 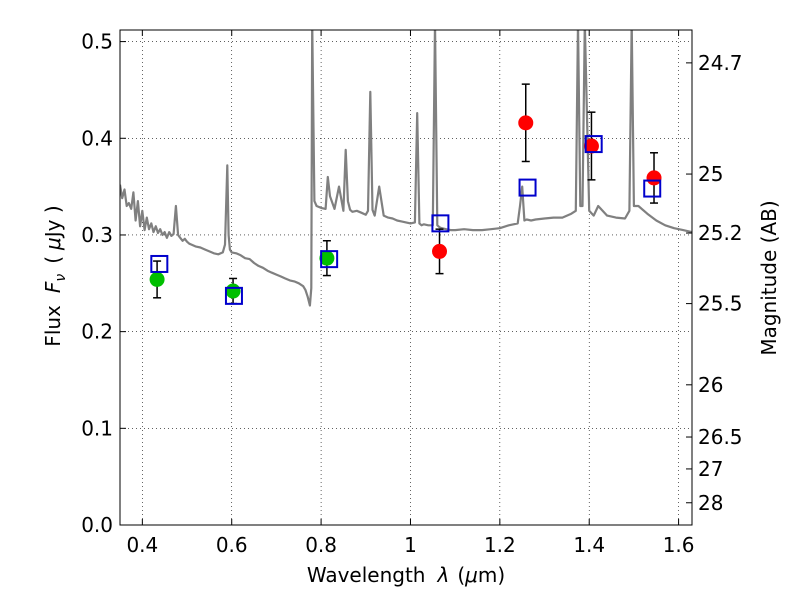 What do you see at coordinates (710, 469) in the screenshot?
I see `y2-tick-label: 27` at bounding box center [710, 469].